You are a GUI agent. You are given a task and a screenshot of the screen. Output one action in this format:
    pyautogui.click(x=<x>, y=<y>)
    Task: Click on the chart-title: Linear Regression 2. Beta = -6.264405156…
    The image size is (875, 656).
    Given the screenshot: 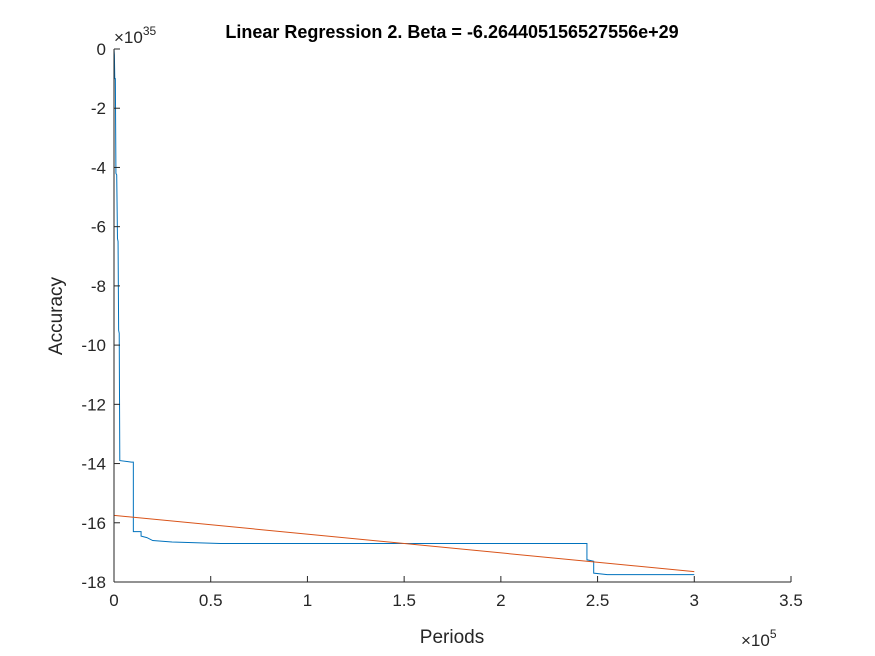 What is the action you would take?
    pyautogui.click(x=451, y=32)
    